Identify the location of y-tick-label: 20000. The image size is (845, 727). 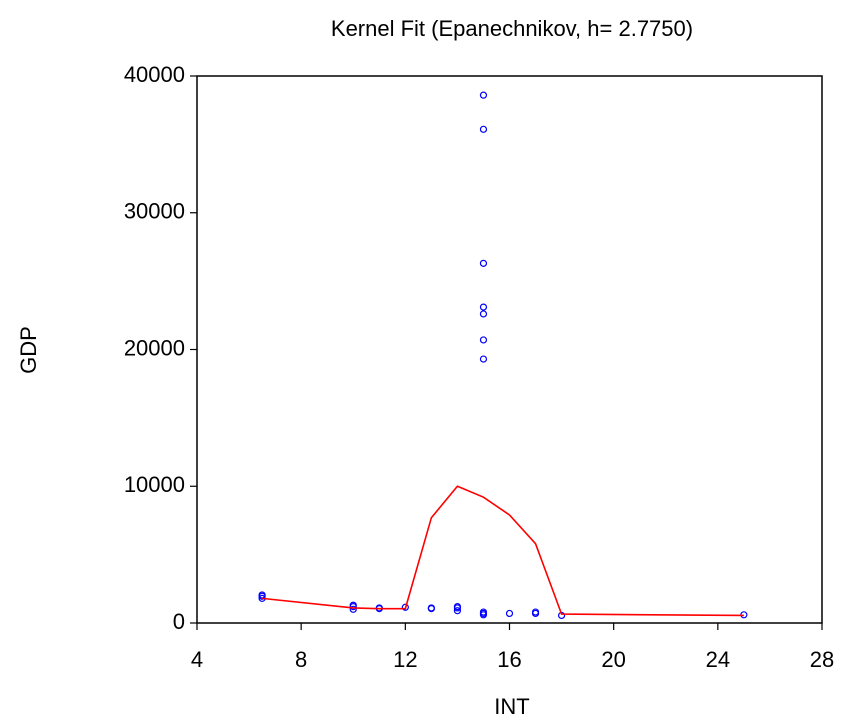
(154, 347).